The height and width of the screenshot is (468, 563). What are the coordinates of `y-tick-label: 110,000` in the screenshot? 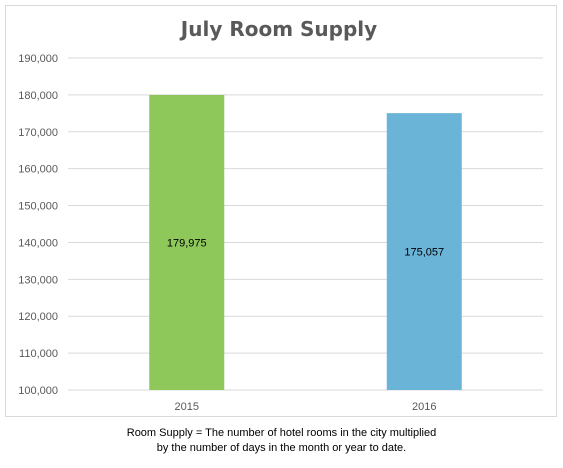 It's located at (38, 354).